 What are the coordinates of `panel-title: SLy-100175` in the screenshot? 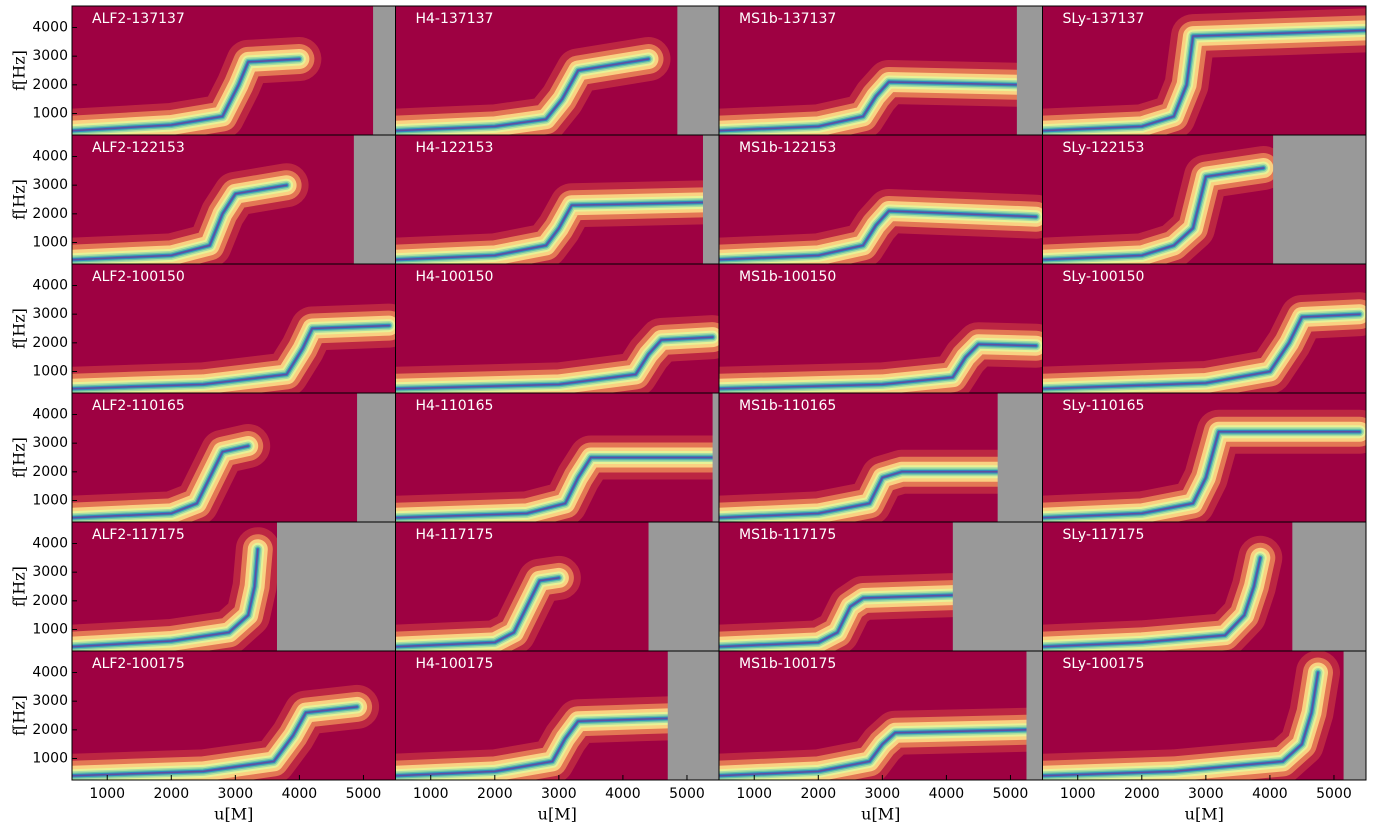 It's located at (1104, 664).